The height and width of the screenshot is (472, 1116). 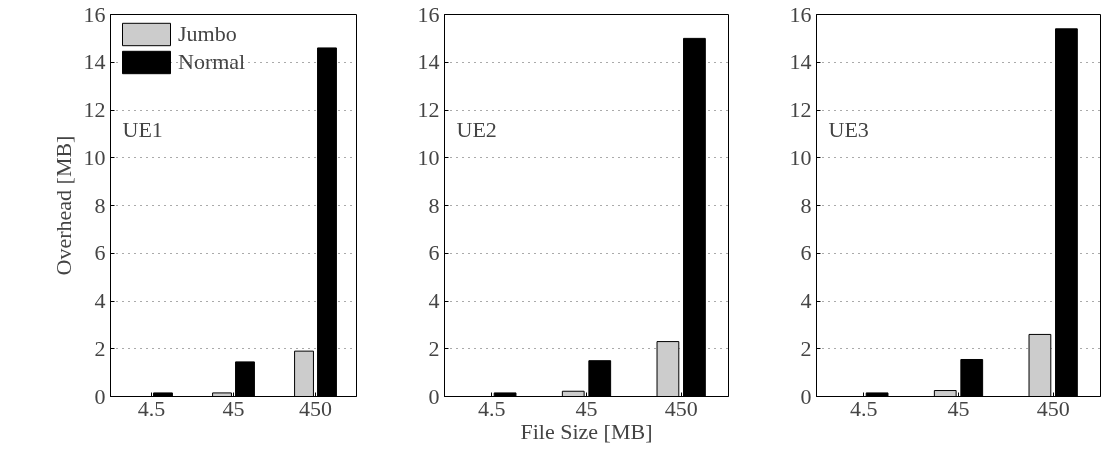 I want to click on annotation: UE1, so click(x=142, y=129).